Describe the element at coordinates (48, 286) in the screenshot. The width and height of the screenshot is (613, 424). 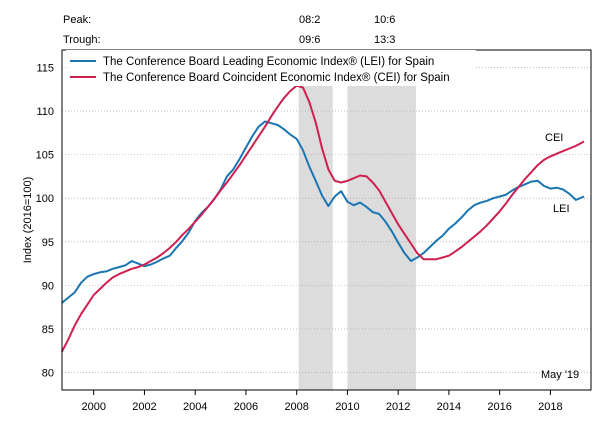
I see `y-tick-label-90: 90` at that location.